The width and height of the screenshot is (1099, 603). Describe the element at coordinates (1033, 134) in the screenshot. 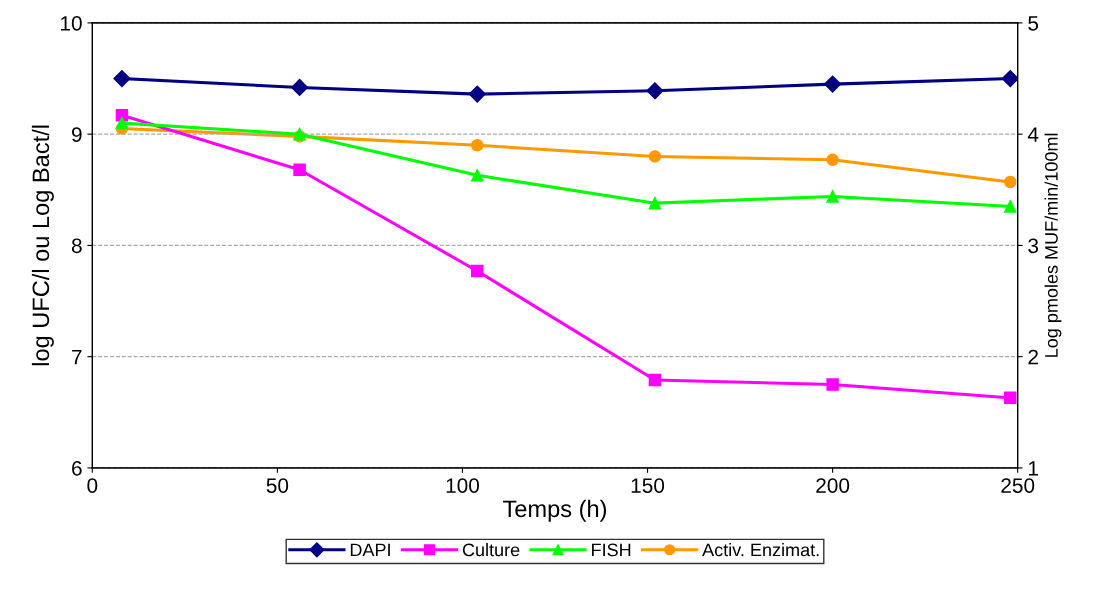

I see `y2-tick-label: 4` at that location.